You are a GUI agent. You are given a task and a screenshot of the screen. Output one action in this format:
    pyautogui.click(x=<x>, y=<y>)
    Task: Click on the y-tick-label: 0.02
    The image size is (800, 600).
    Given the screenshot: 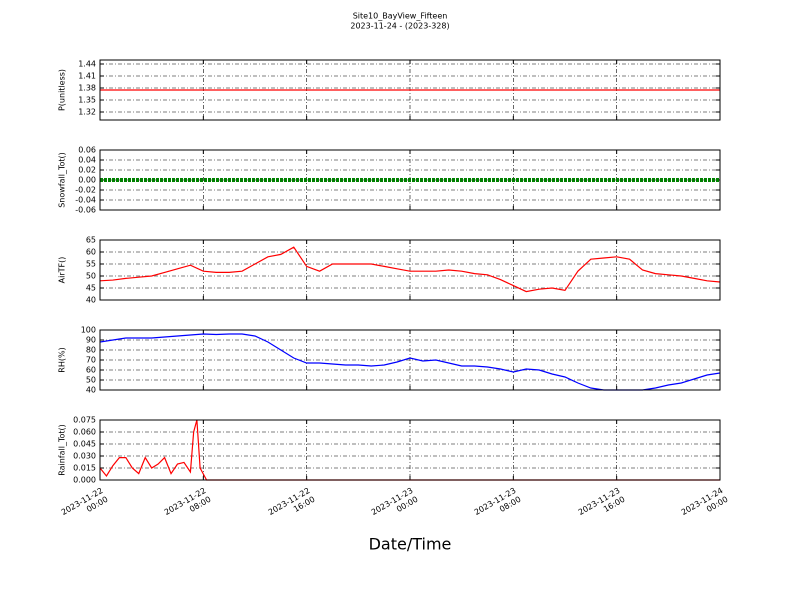 What is the action you would take?
    pyautogui.click(x=87, y=170)
    